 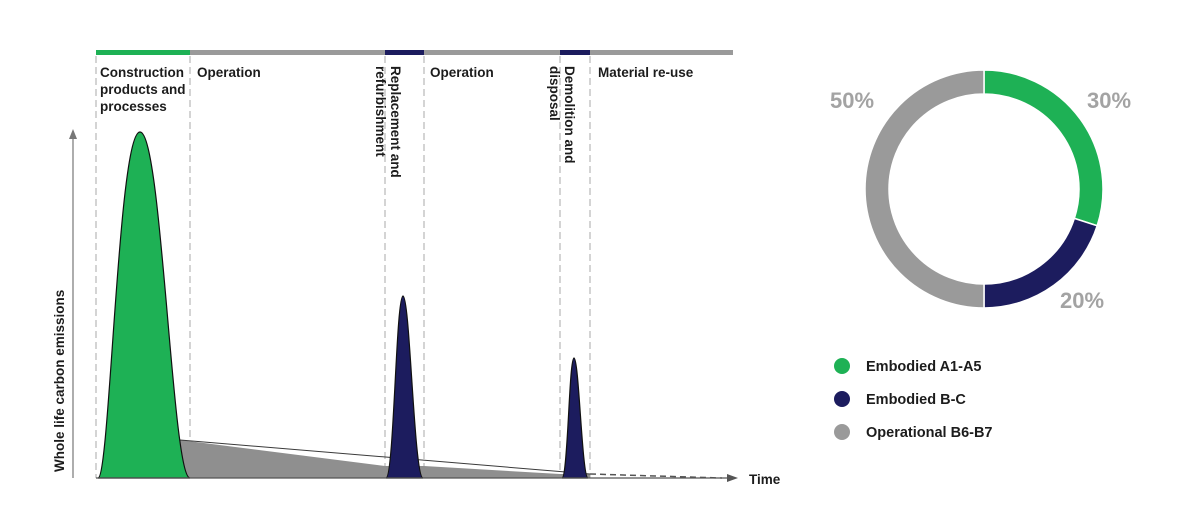 I want to click on legend-label-operational: Operational B6-B7, so click(x=929, y=433).